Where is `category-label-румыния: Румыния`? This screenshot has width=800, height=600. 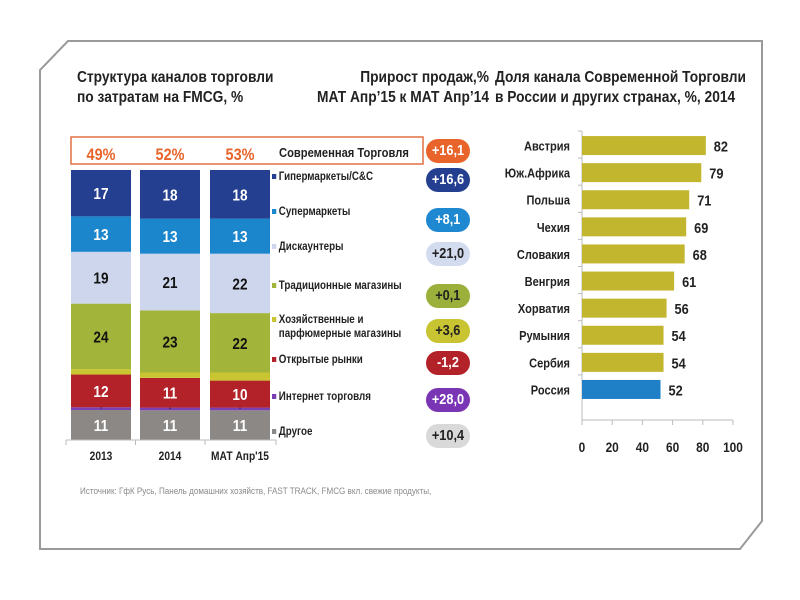
category-label-румыния: Румыния is located at coordinates (544, 335).